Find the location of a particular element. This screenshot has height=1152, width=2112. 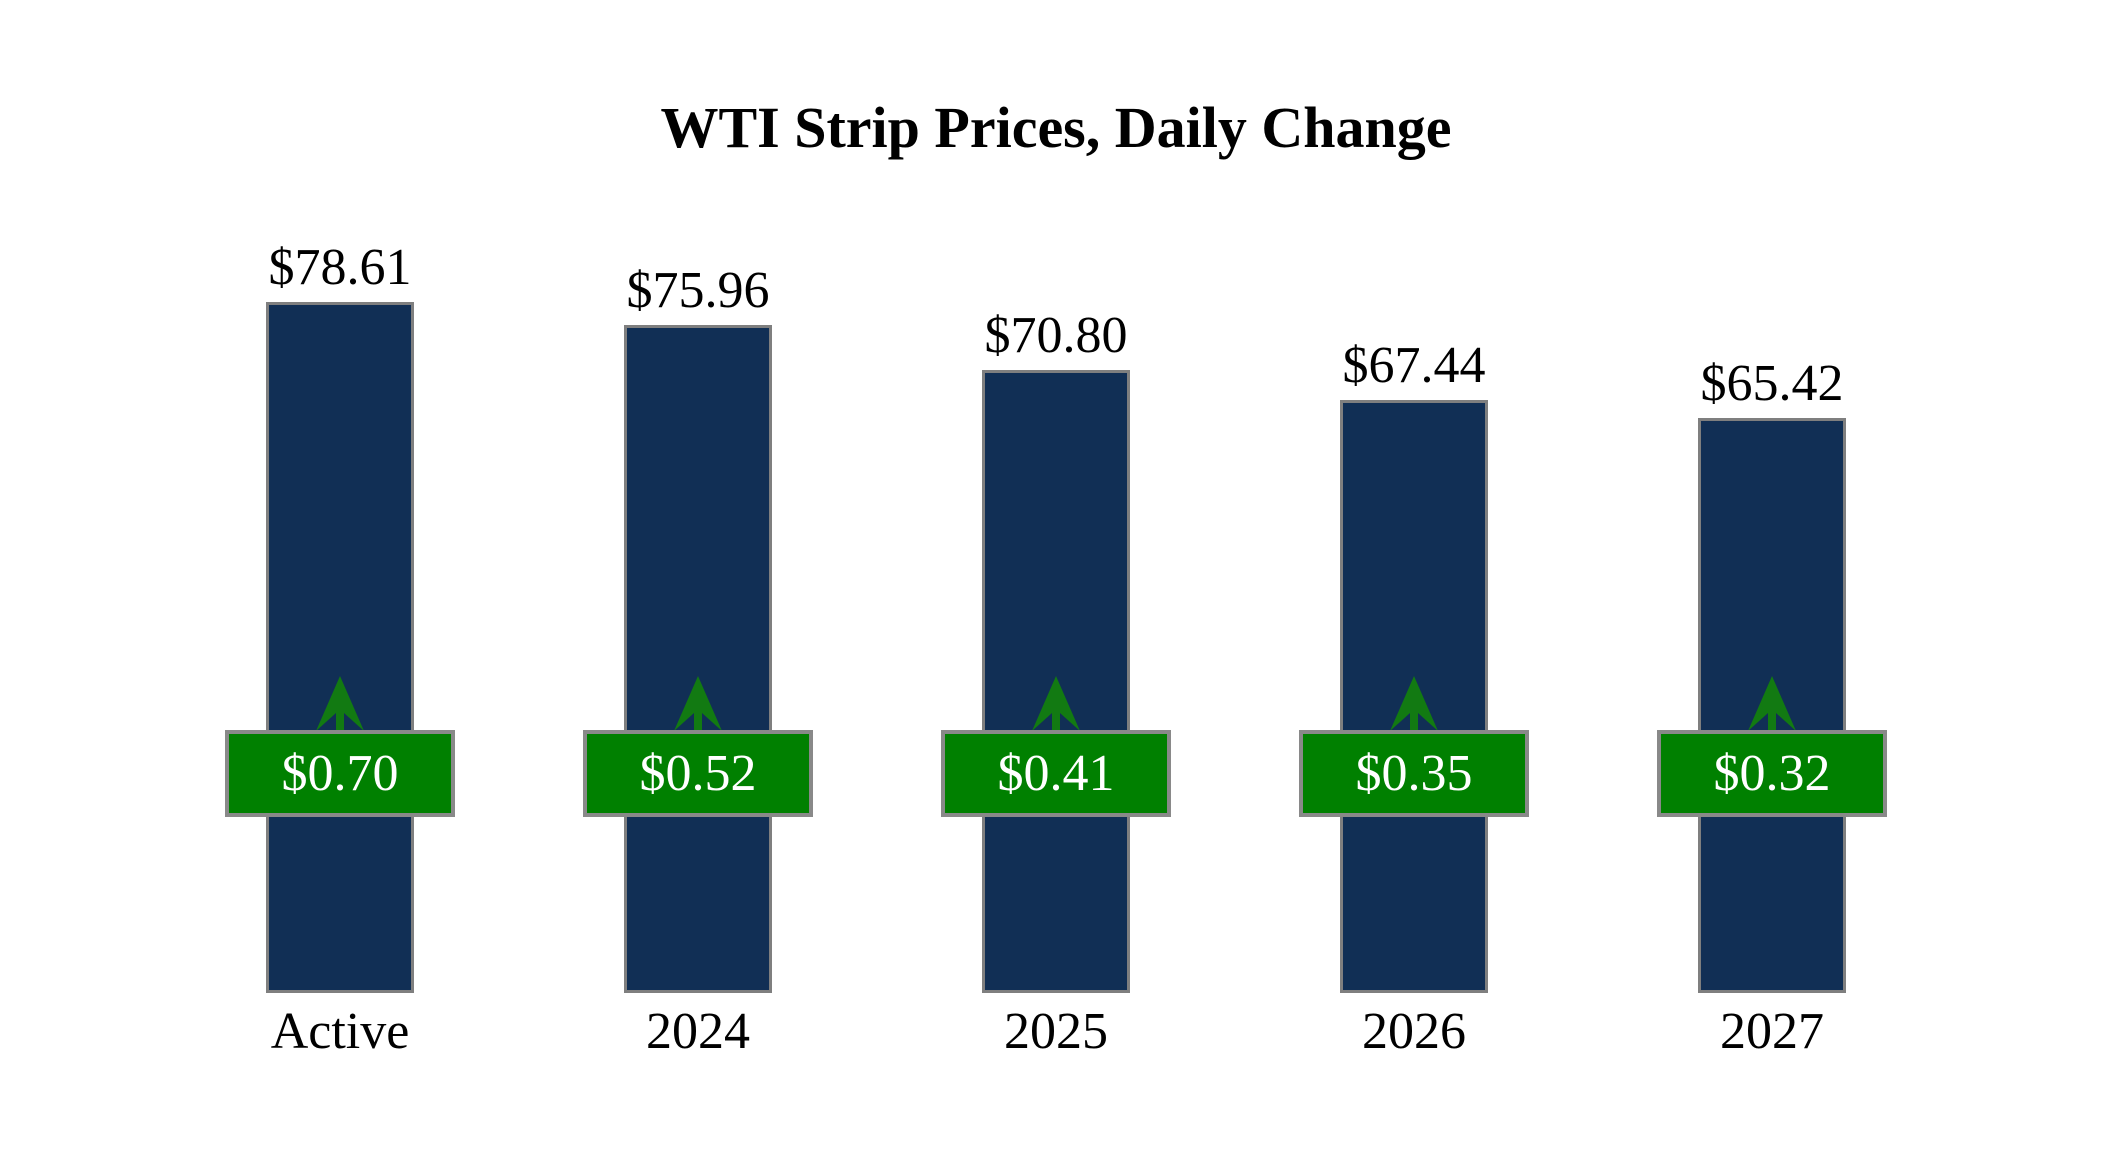

category-label: 2024 is located at coordinates (698, 1031).